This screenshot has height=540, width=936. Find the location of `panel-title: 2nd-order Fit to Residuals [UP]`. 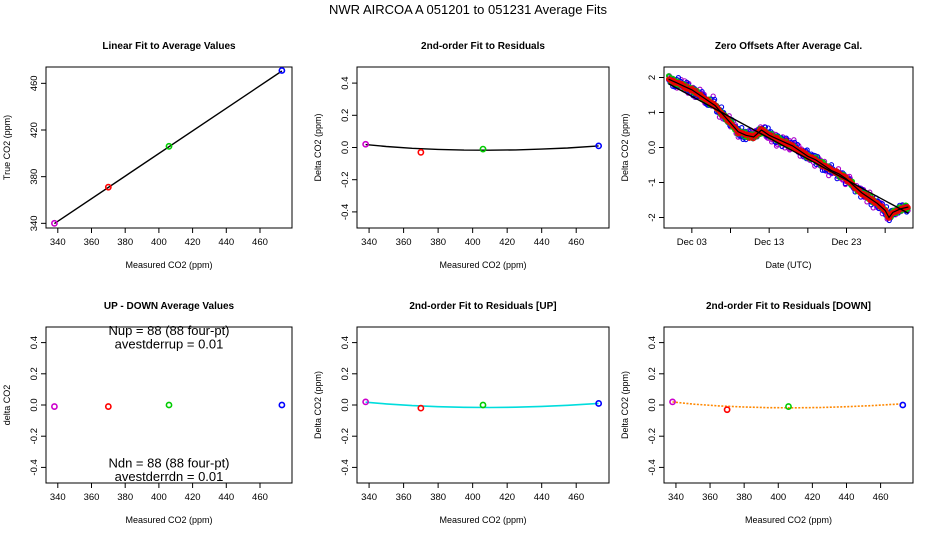

panel-title: 2nd-order Fit to Residuals [UP] is located at coordinates (482, 306).